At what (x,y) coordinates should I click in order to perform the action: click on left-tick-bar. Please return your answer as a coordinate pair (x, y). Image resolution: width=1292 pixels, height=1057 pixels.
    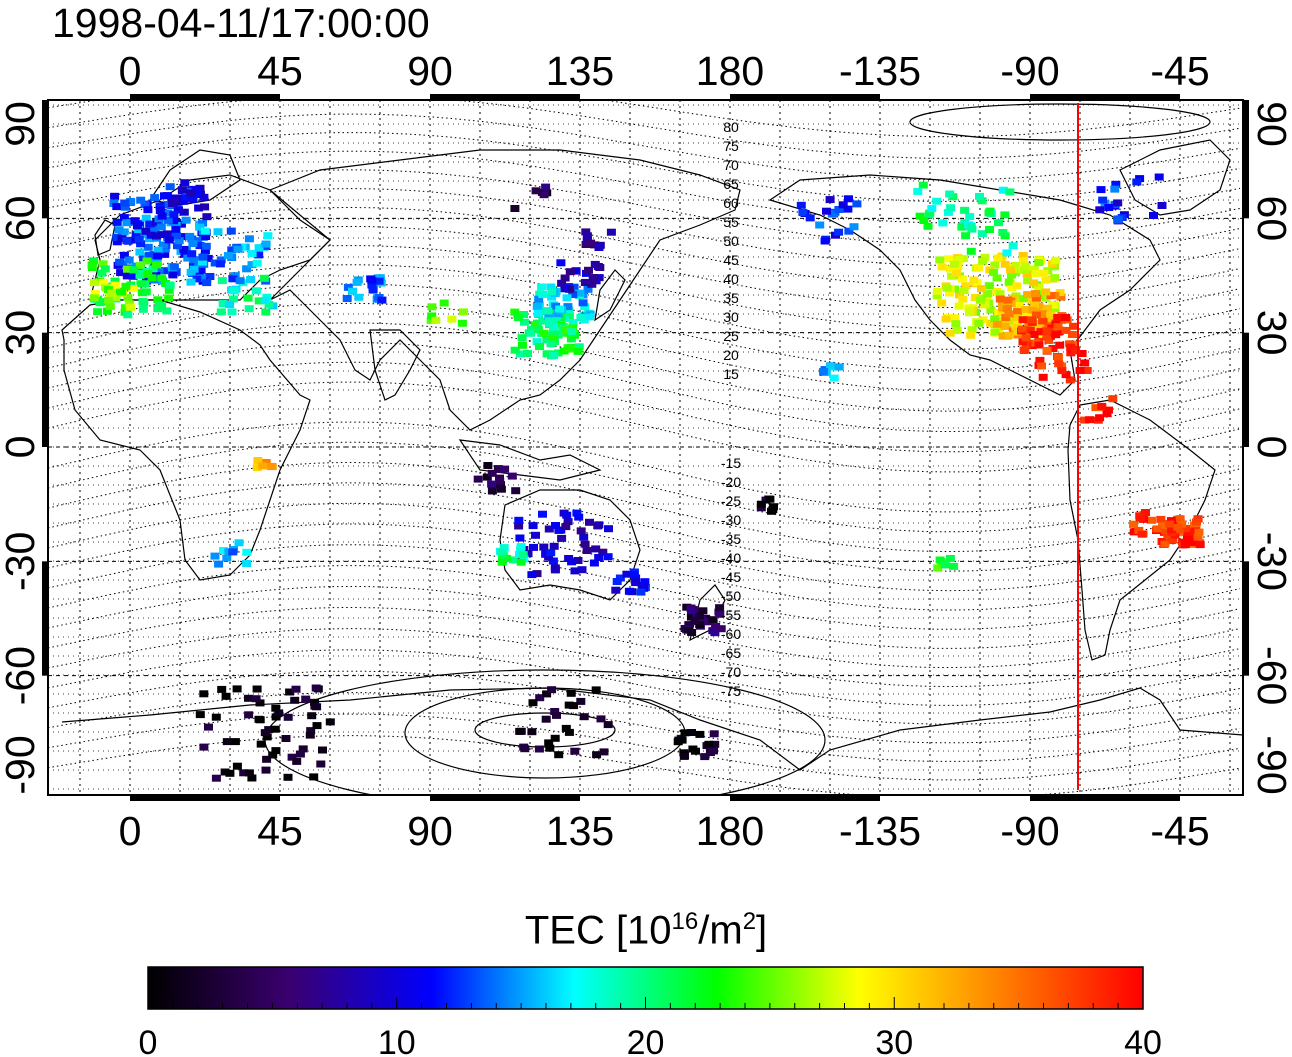
    Looking at the image, I should click on (45, 389).